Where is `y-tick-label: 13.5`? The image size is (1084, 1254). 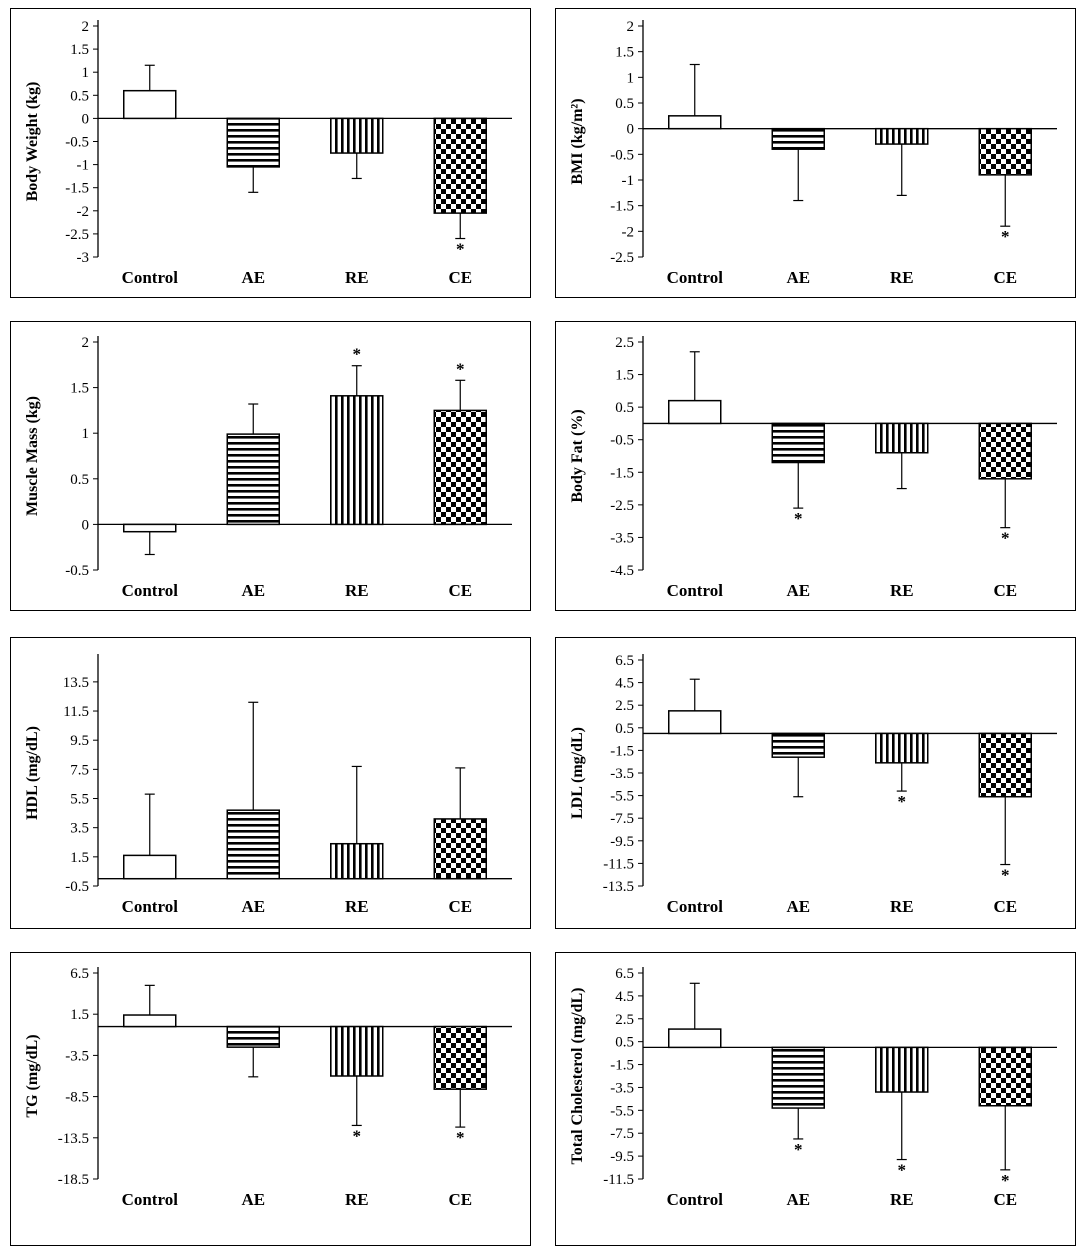
y-tick-label: 13.5 is located at coordinates (76, 683).